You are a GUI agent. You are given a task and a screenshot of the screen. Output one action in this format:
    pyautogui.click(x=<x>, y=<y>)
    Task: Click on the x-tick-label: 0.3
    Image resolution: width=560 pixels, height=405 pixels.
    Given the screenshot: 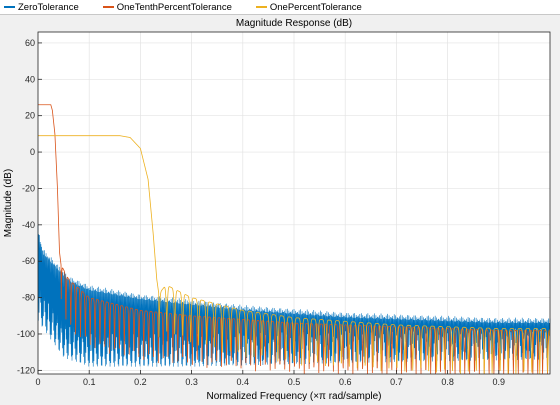 What is the action you would take?
    pyautogui.click(x=191, y=382)
    